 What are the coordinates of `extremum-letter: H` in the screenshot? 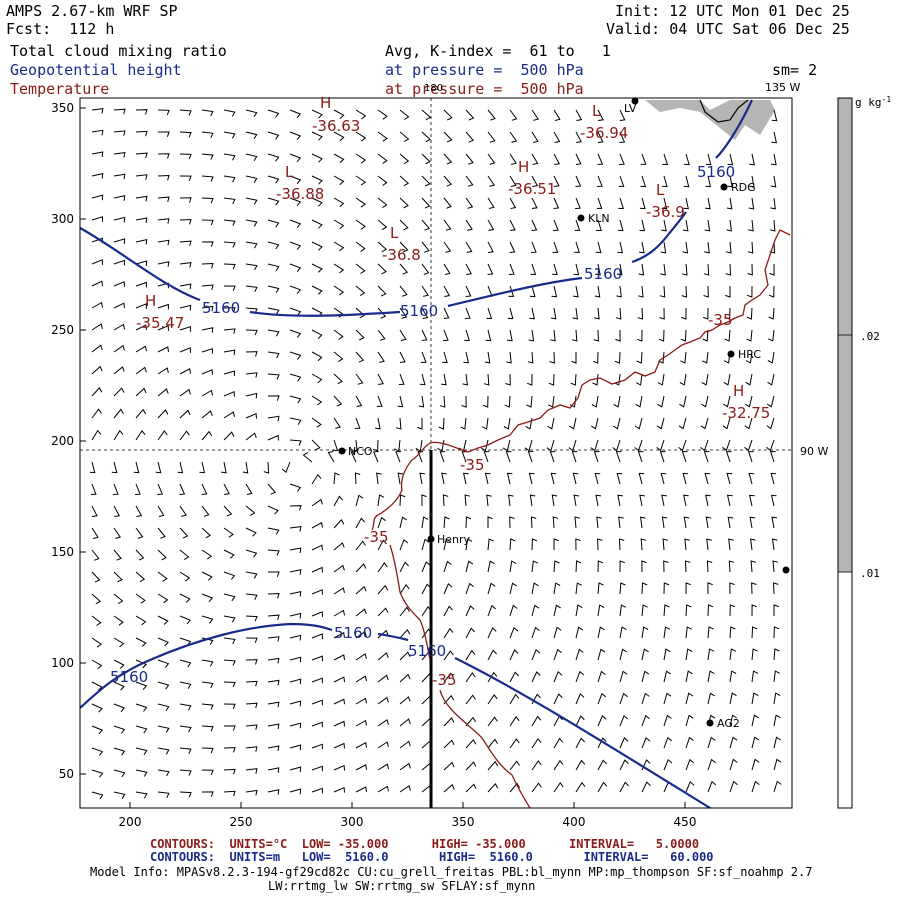 It's located at (738, 391).